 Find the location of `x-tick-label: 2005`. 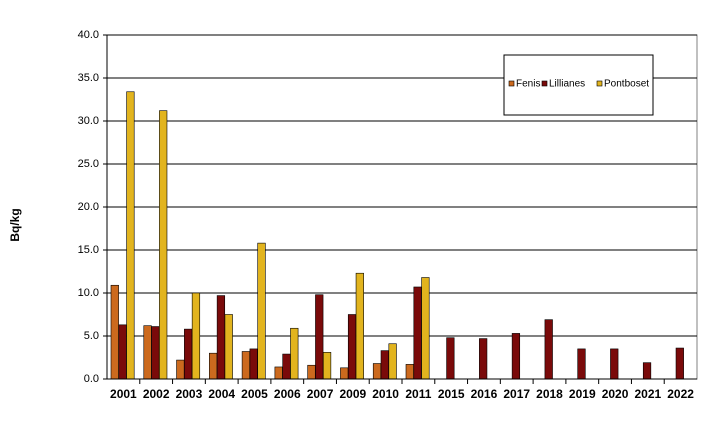

x-tick-label: 2005 is located at coordinates (254, 394).